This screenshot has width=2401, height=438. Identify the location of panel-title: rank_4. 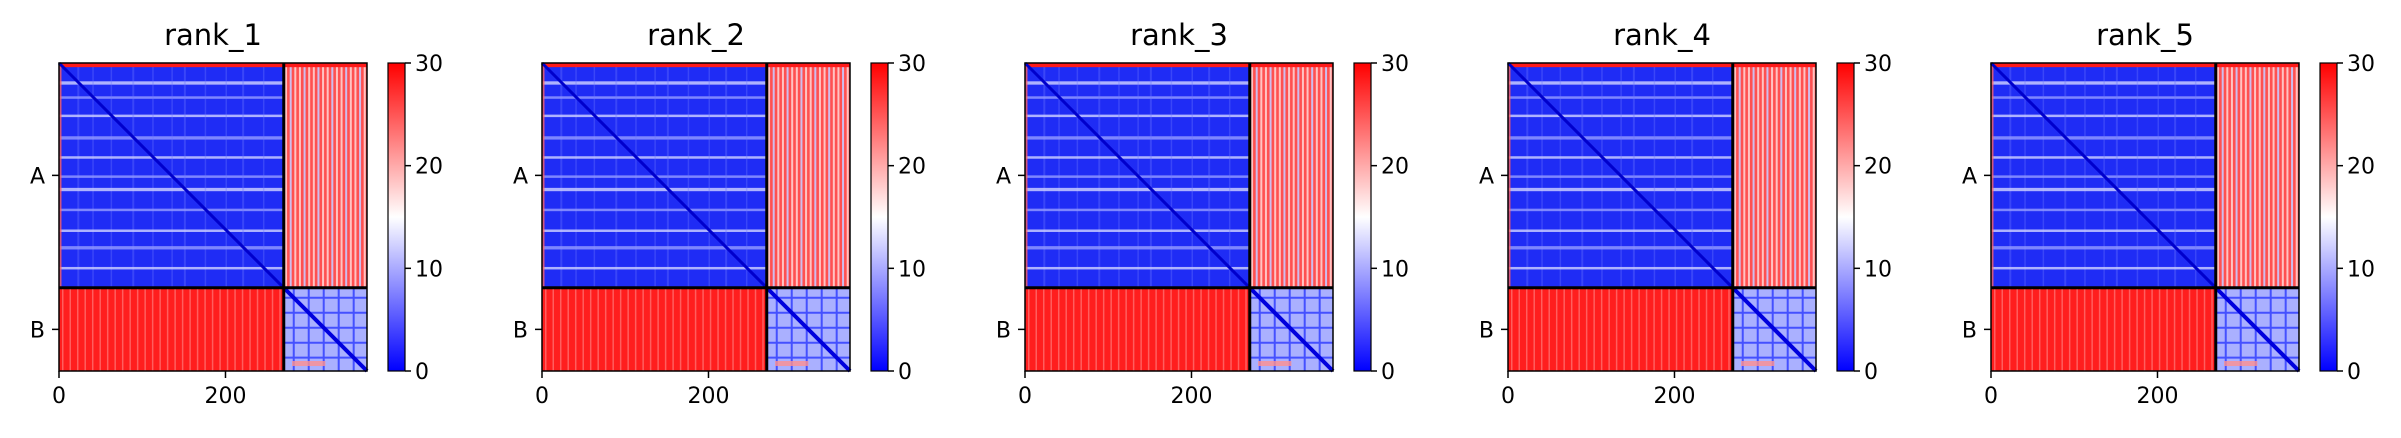
(1662, 35).